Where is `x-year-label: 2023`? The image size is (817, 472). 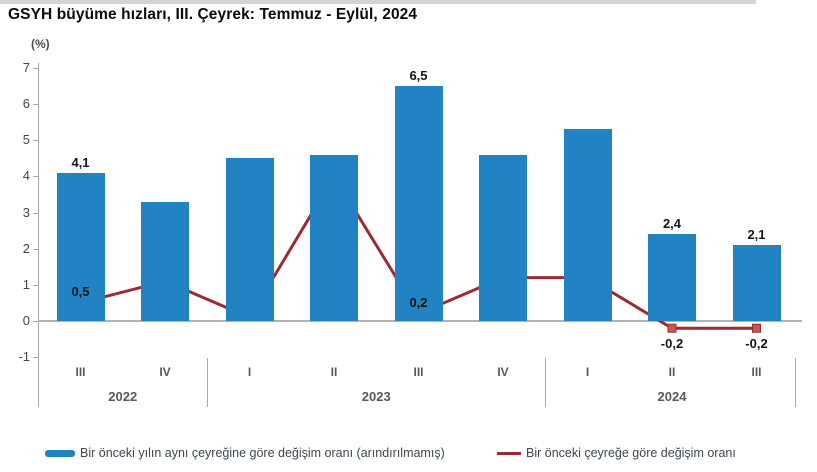
x-year-label: 2023 is located at coordinates (376, 396).